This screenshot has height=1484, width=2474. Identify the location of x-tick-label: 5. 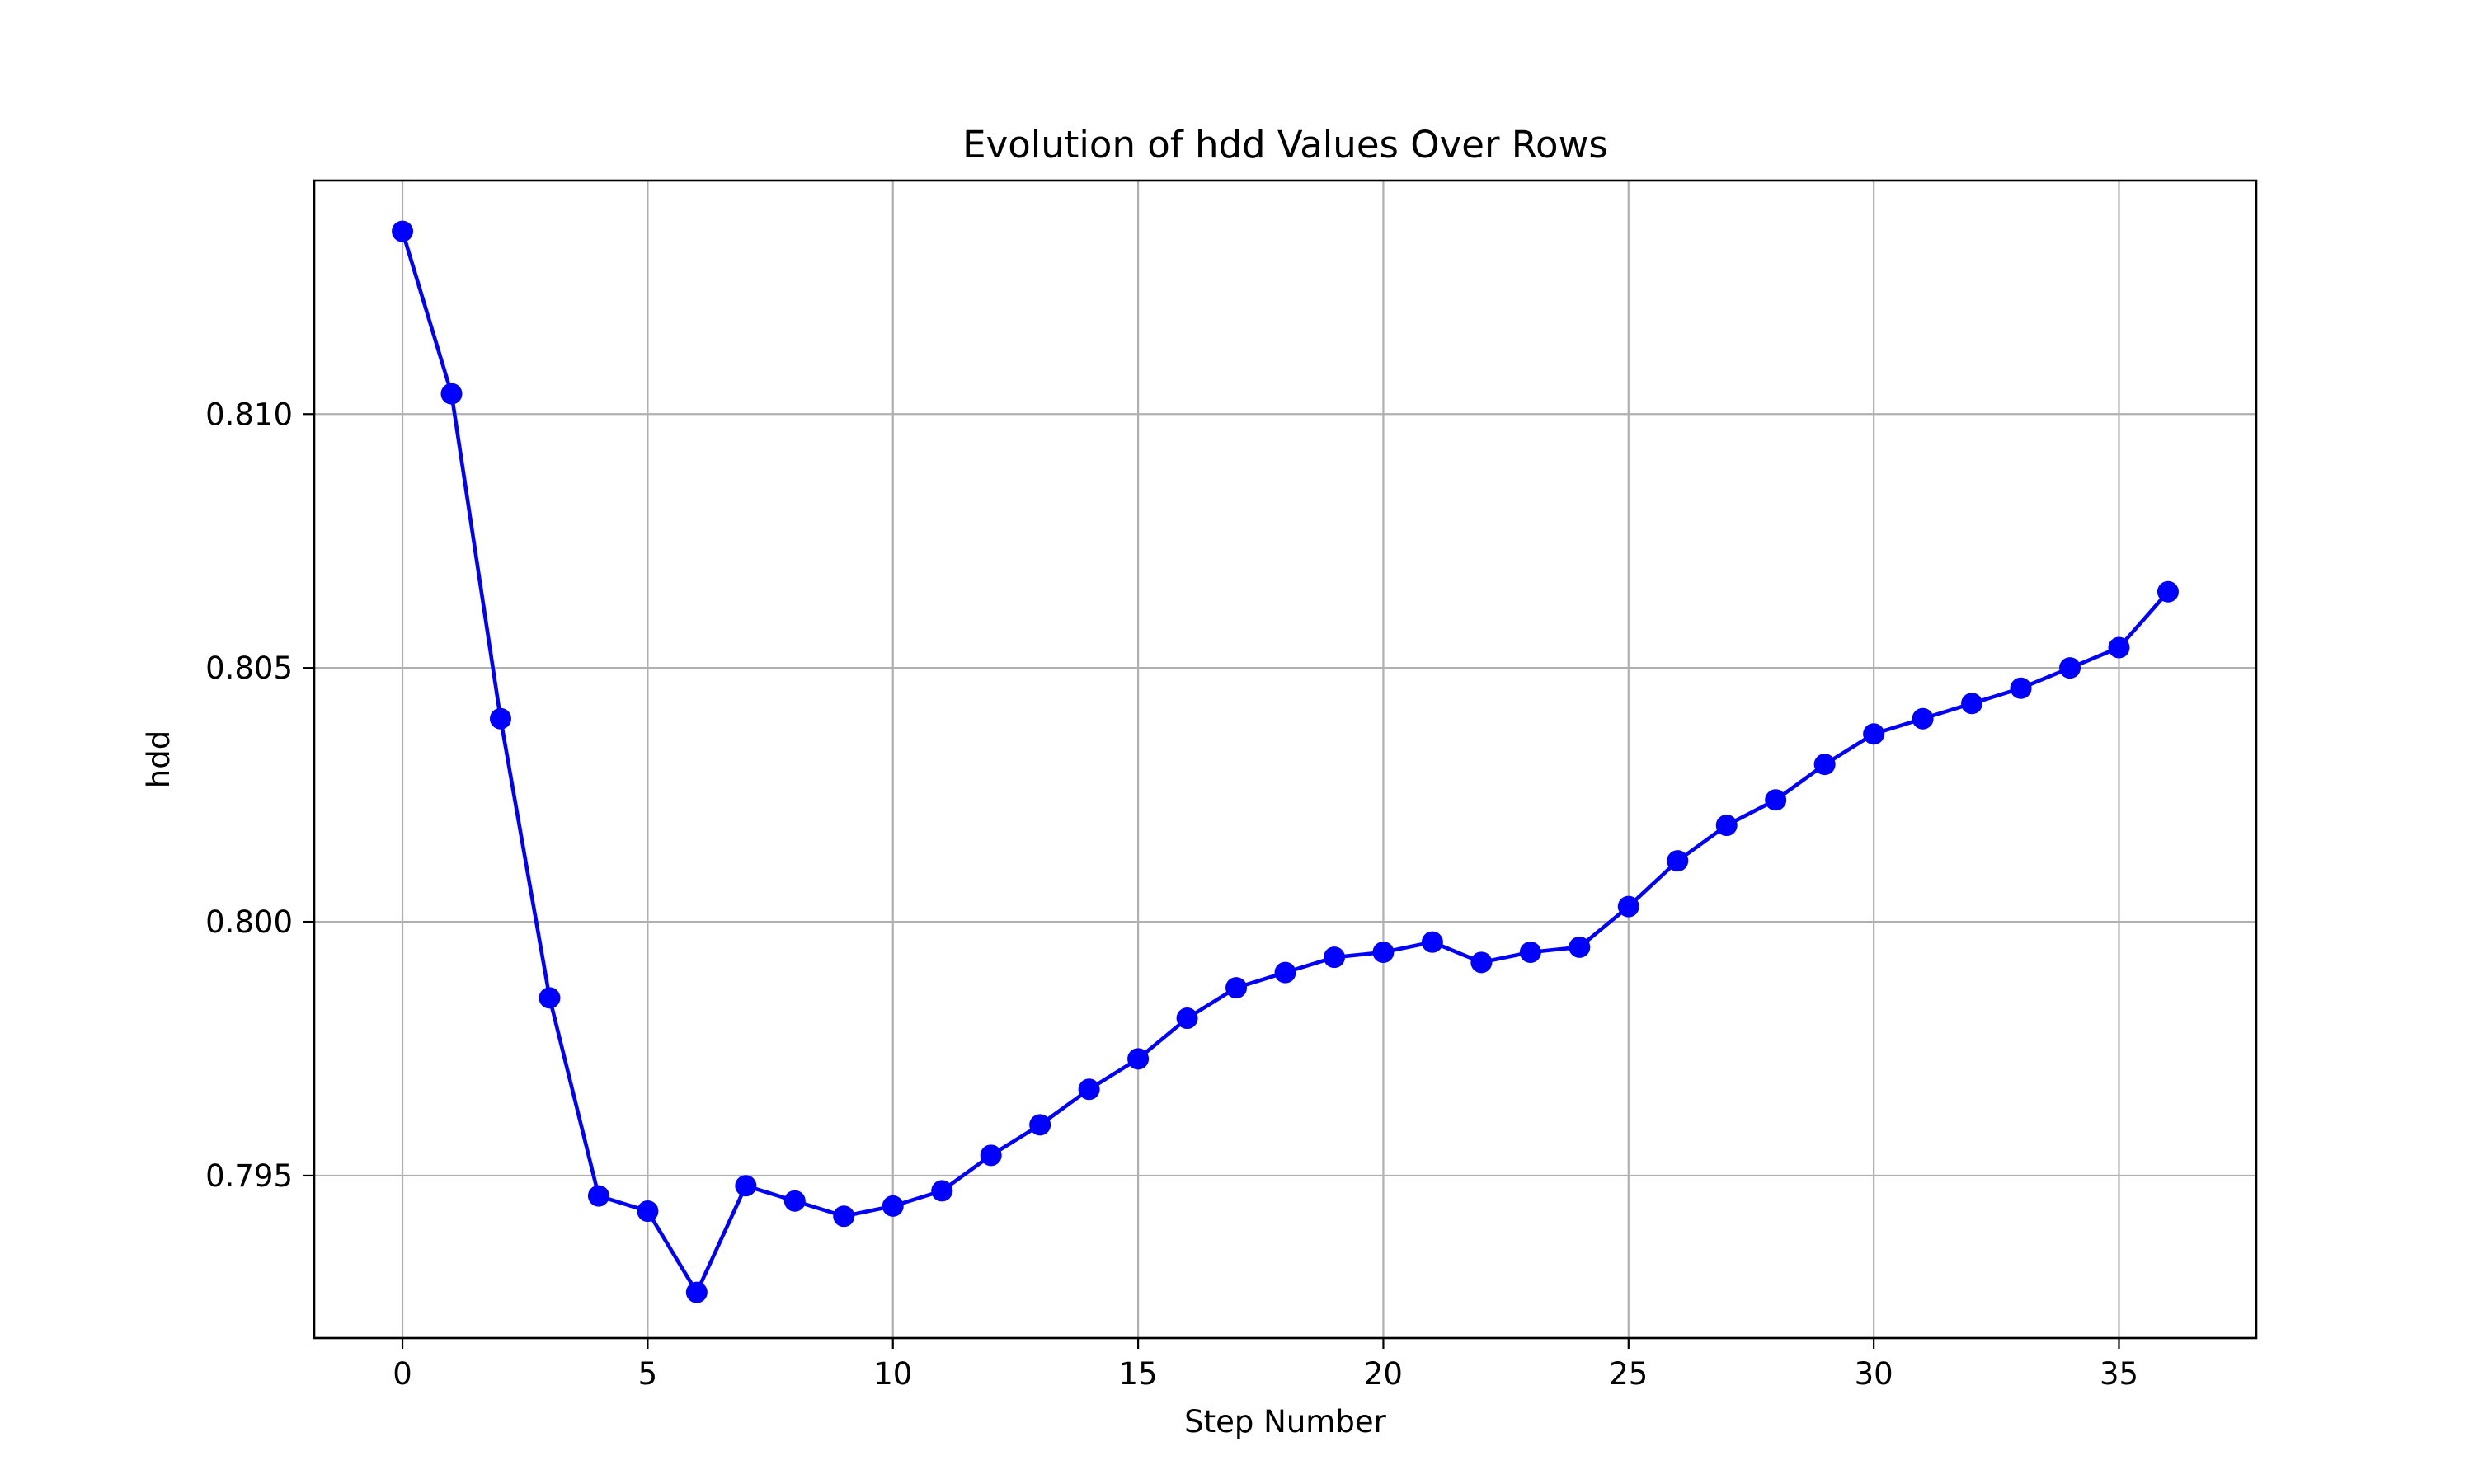
(648, 1374).